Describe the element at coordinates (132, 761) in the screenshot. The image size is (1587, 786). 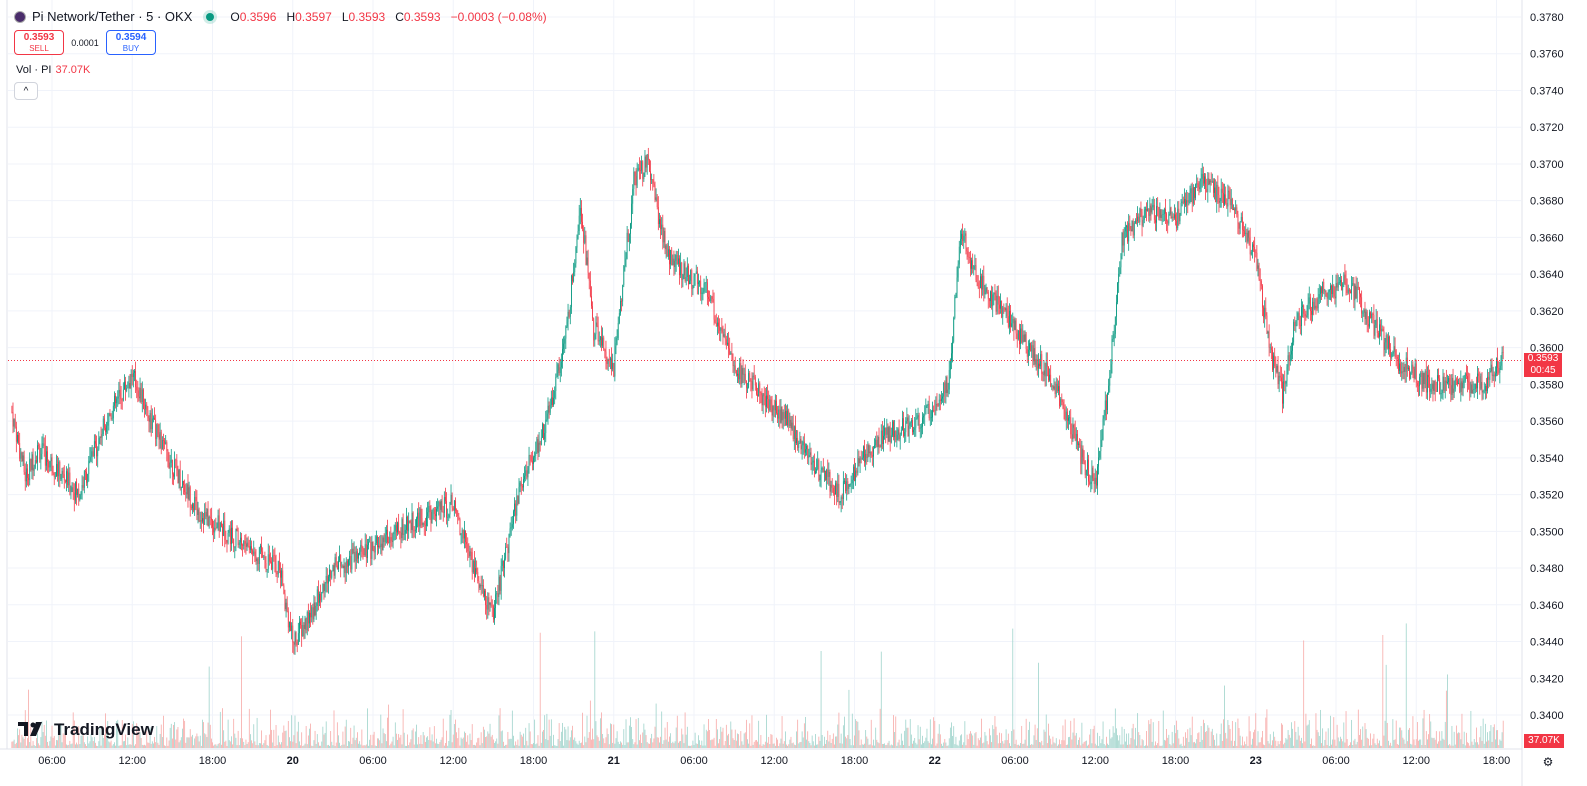
I see `x-tick-label: 12:00` at that location.